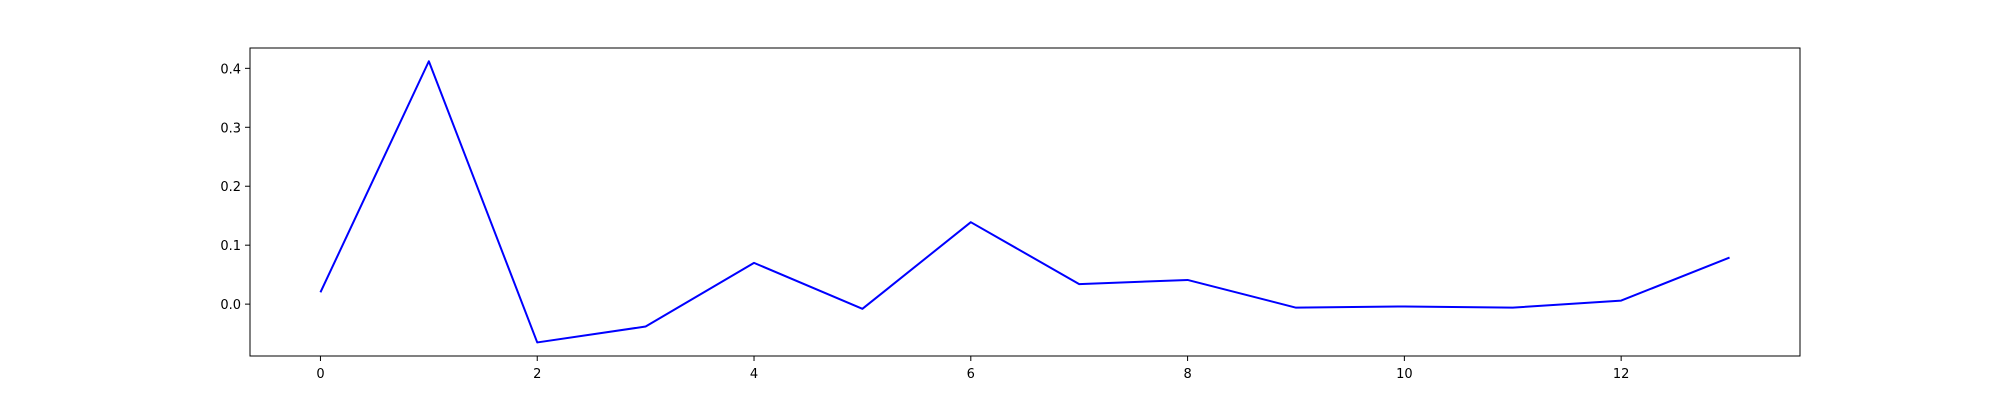 This screenshot has height=400, width=2000. Describe the element at coordinates (1404, 374) in the screenshot. I see `x-tick-label: 10` at that location.